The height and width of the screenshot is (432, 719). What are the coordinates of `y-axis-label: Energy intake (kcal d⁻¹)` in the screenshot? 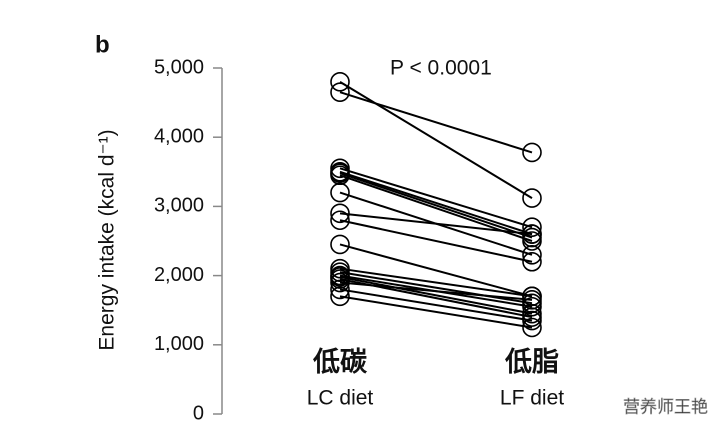 It's located at (107, 239).